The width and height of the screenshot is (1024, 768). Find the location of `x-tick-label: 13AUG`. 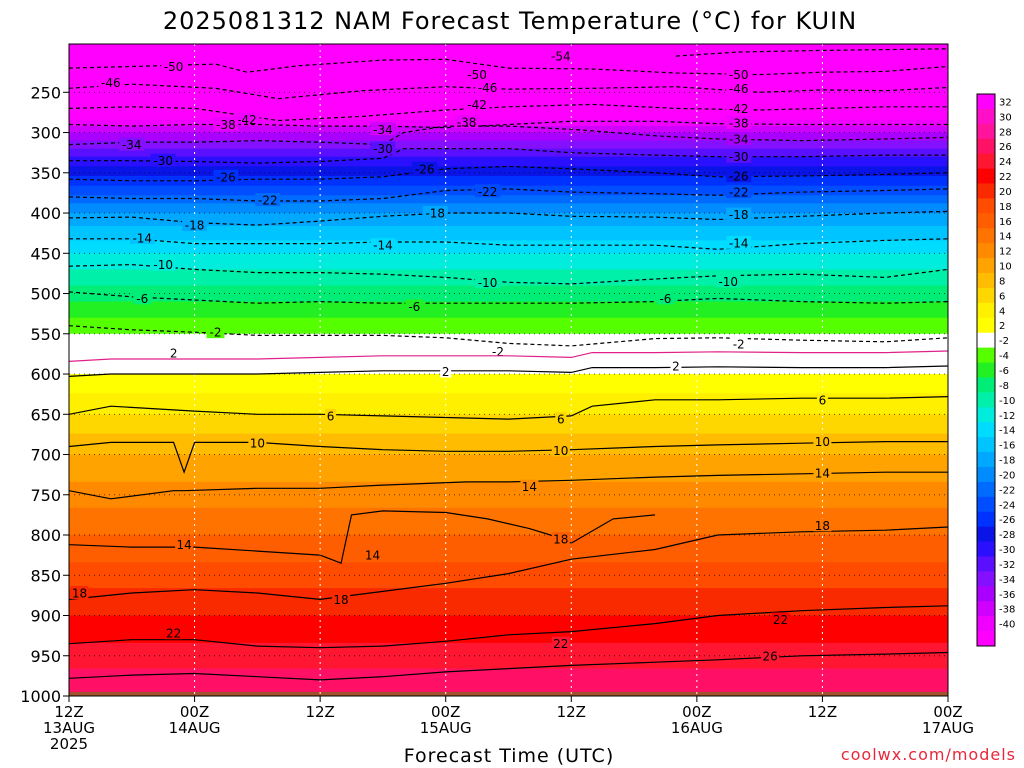

x-tick-label: 13AUG is located at coordinates (69, 728).